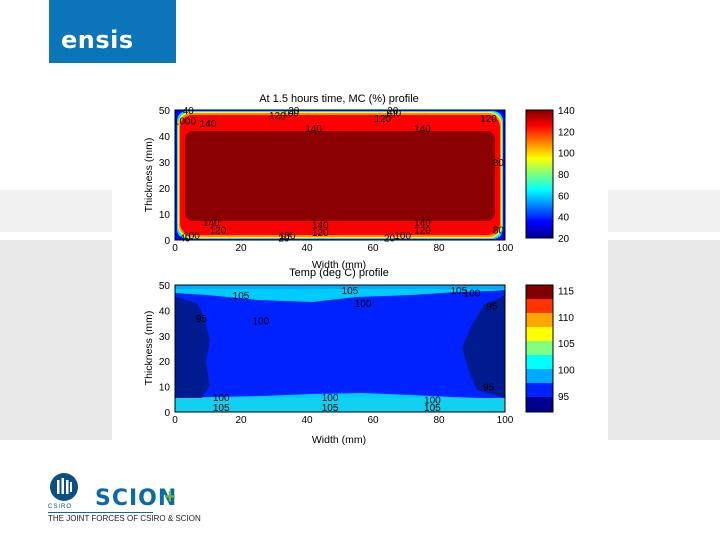 Image resolution: width=720 pixels, height=540 pixels. Describe the element at coordinates (539, 348) in the screenshot. I see `temp-colorbar` at that location.